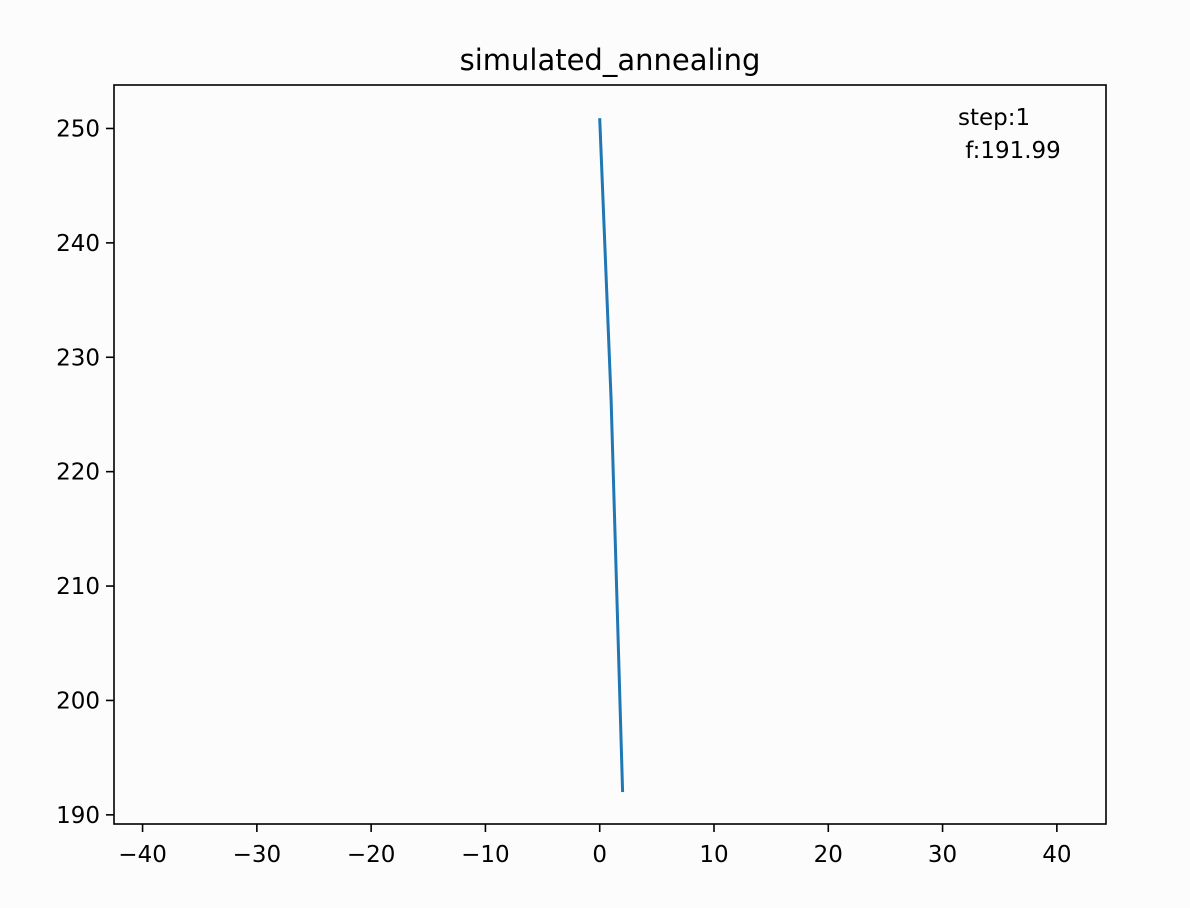 The image size is (1190, 908). I want to click on annotation-f: f:191.99, so click(1009, 151).